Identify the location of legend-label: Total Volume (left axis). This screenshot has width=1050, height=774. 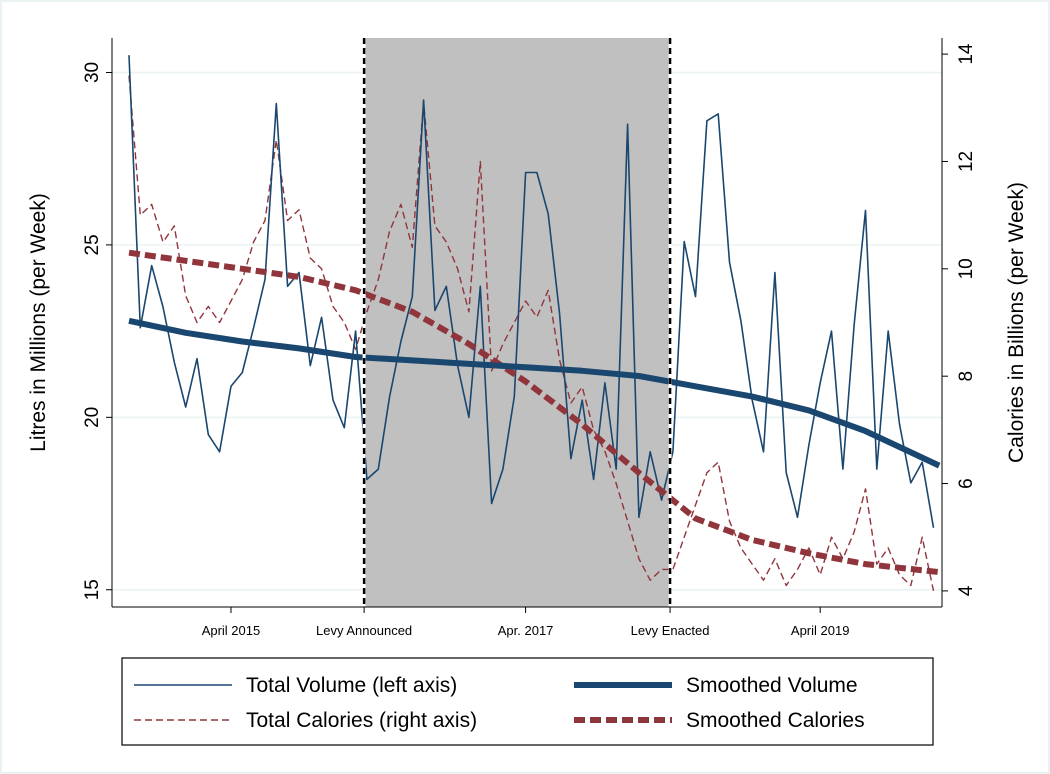
(351, 685).